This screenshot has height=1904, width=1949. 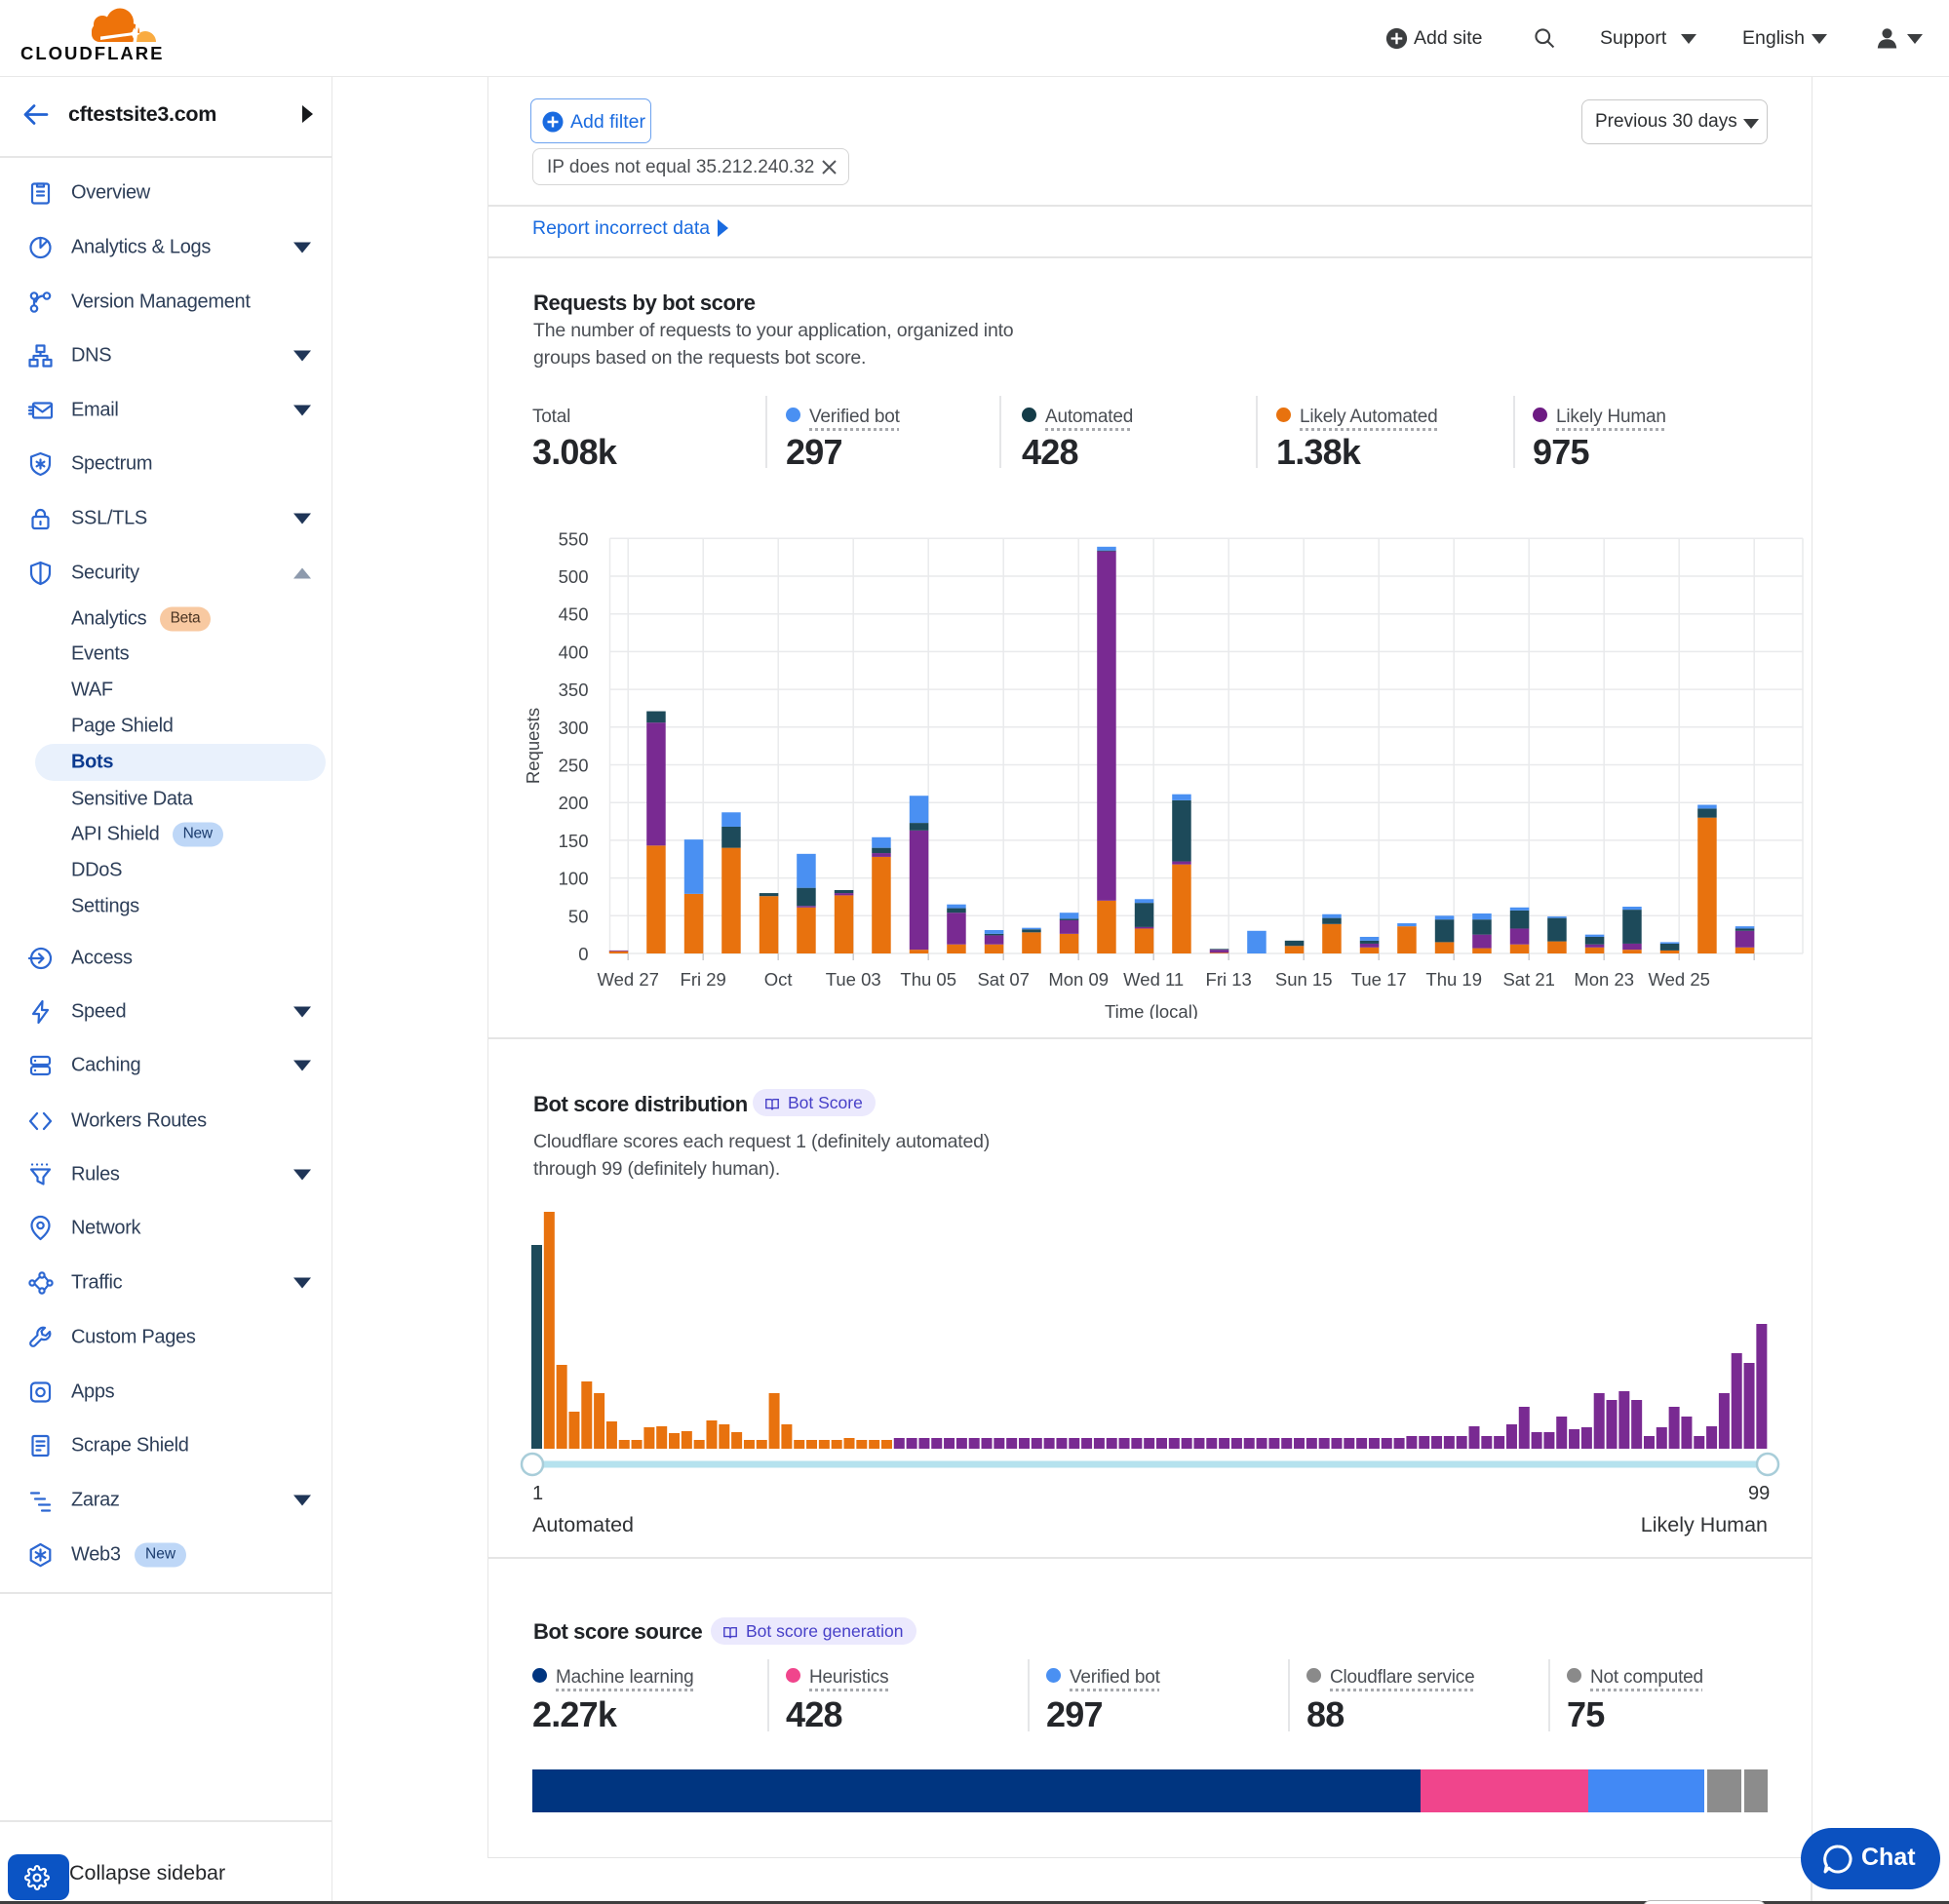 What do you see at coordinates (574, 728) in the screenshot?
I see `svg-text: 300` at bounding box center [574, 728].